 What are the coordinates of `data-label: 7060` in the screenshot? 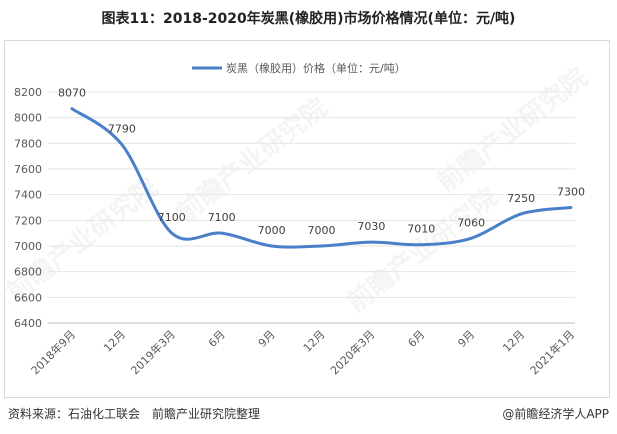 It's located at (471, 222).